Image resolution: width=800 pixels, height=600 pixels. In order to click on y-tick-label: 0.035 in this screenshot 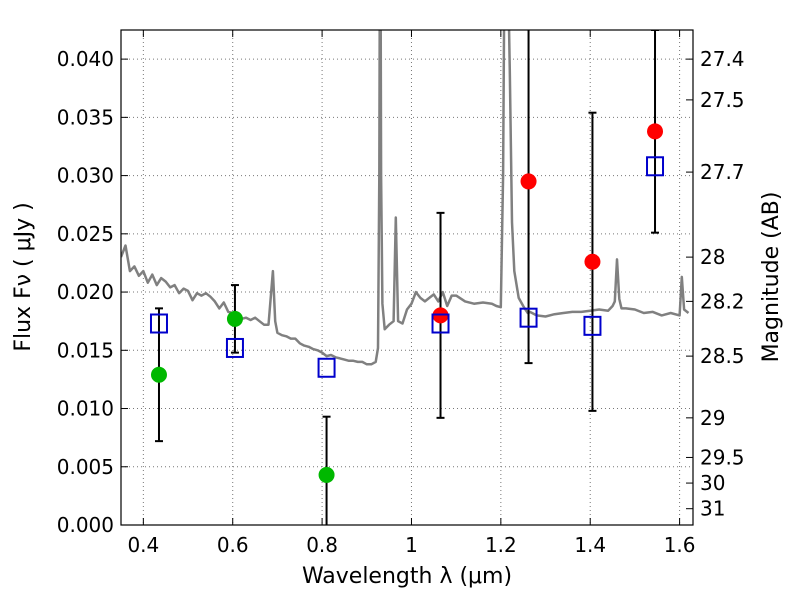, I will do `click(85, 117)`.